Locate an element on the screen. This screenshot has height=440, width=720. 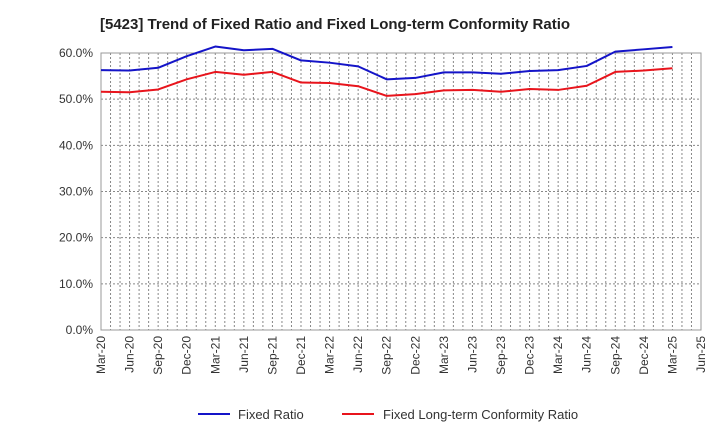
x-tick-label: Sep-23 is located at coordinates (501, 355).